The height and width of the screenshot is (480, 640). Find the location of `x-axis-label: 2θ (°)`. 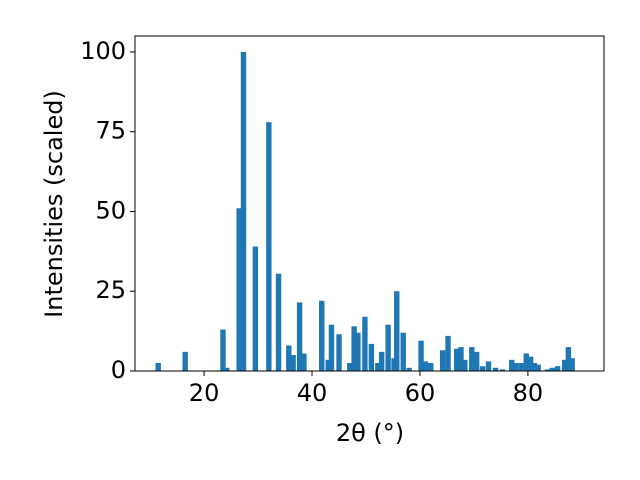

x-axis-label: 2θ (°) is located at coordinates (370, 433).